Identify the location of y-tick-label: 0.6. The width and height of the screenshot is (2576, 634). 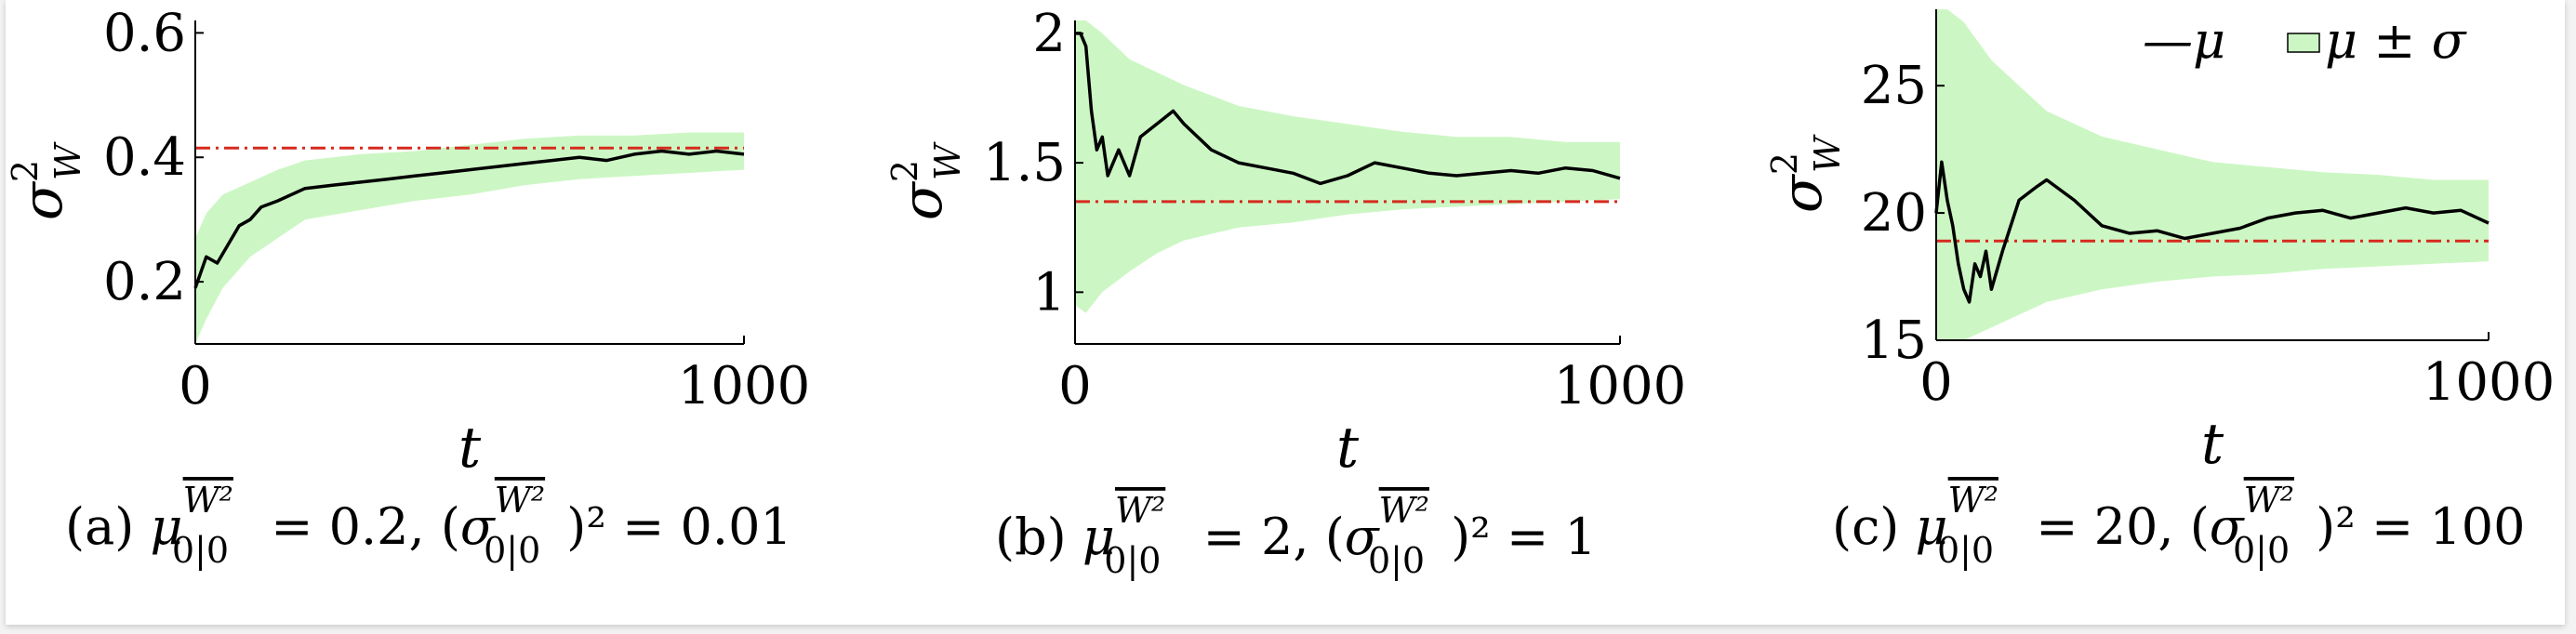
(144, 33).